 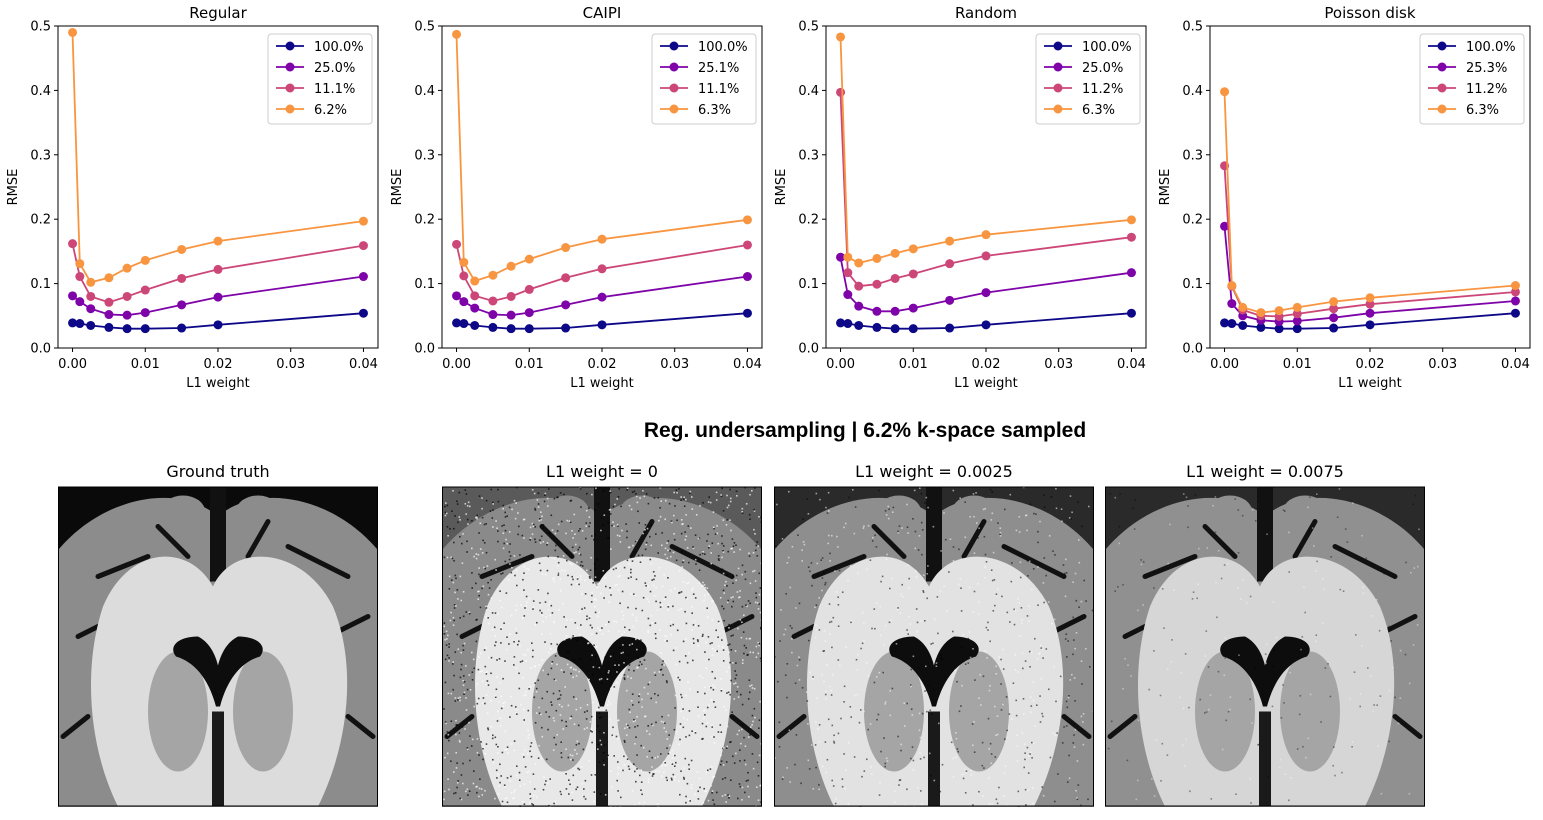 What do you see at coordinates (40, 91) in the screenshot?
I see `y-tick-label: 0.4` at bounding box center [40, 91].